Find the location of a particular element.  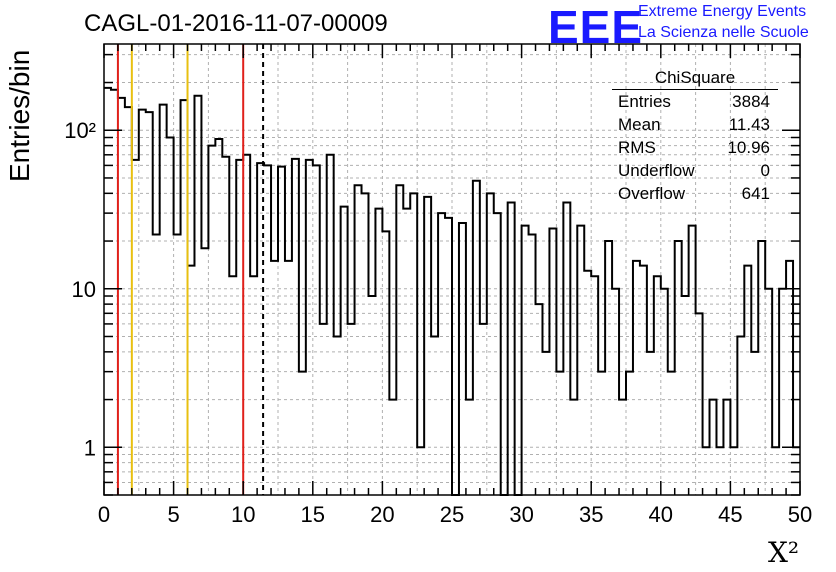

stats-label: RMS is located at coordinates (637, 147).